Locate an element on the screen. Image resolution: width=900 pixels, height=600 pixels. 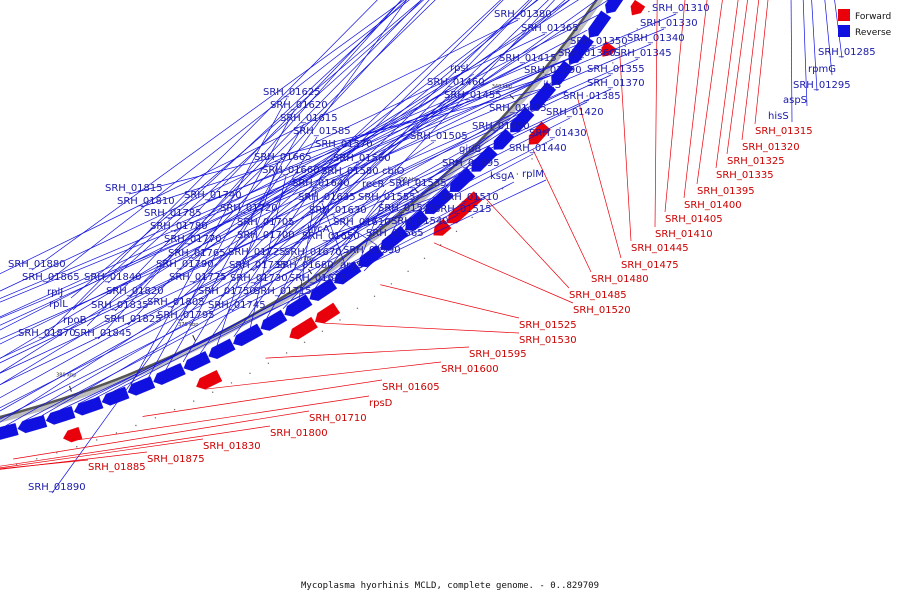
gene-label: SRH_01710 is located at coordinates (338, 418).